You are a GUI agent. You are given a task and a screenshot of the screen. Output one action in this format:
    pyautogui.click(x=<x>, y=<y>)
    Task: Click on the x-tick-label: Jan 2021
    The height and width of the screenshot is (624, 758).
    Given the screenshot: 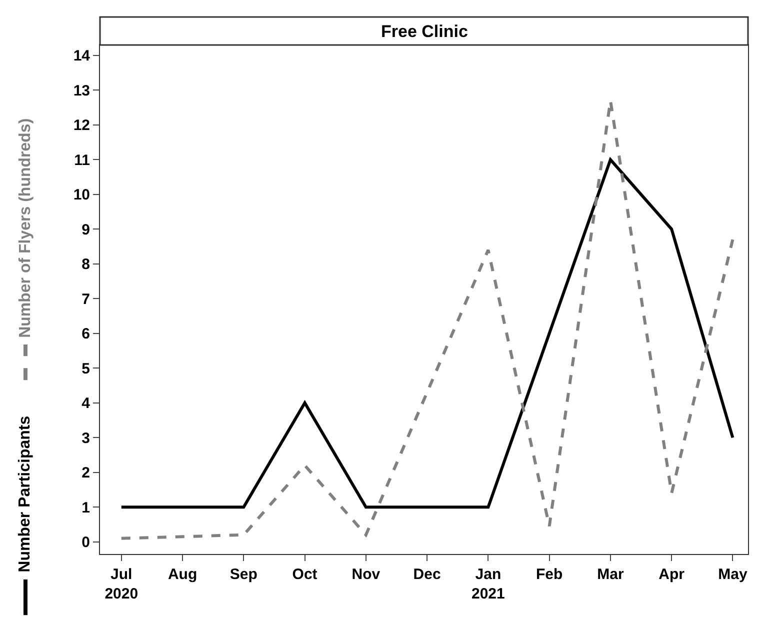 What is the action you would take?
    pyautogui.click(x=488, y=584)
    